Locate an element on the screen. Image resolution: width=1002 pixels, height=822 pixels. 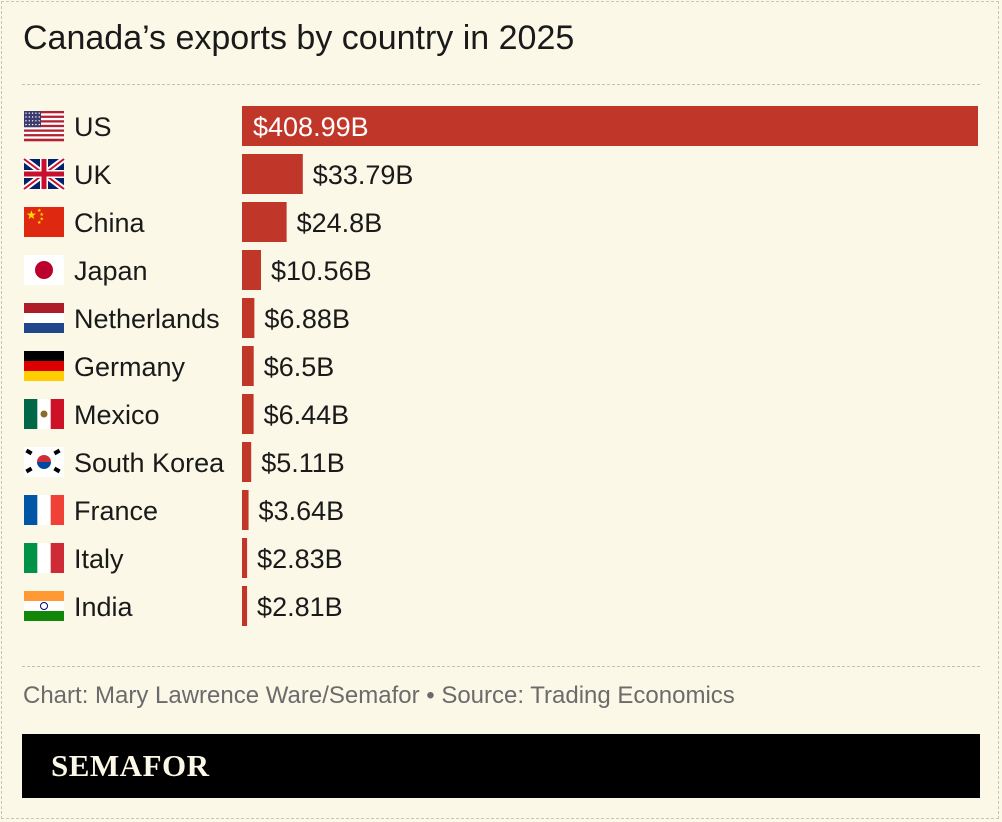
value-label: $24.8B is located at coordinates (340, 223).